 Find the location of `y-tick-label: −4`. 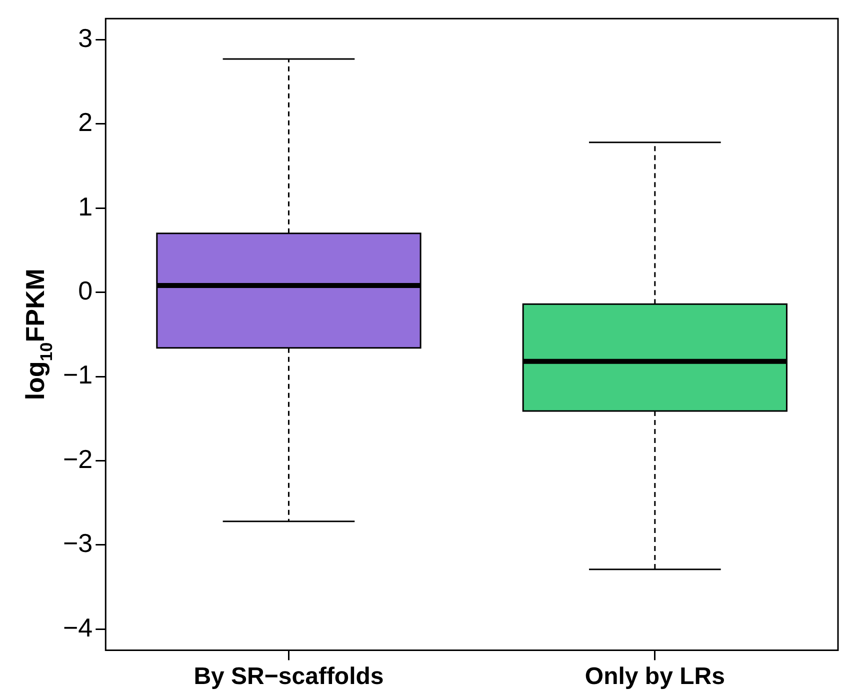

y-tick-label: −4 is located at coordinates (77, 627).